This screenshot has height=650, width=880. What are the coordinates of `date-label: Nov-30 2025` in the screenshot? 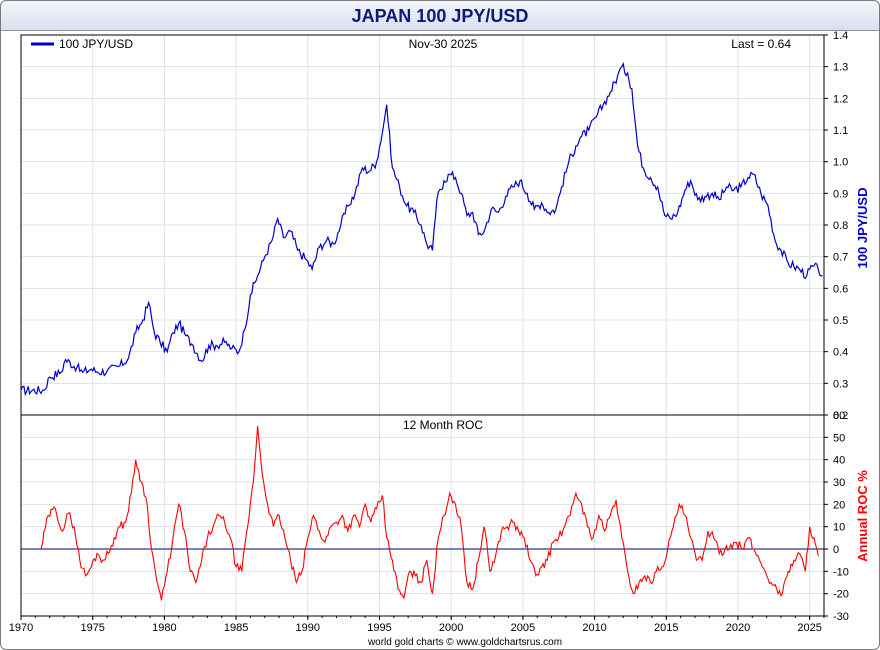 It's located at (443, 44).